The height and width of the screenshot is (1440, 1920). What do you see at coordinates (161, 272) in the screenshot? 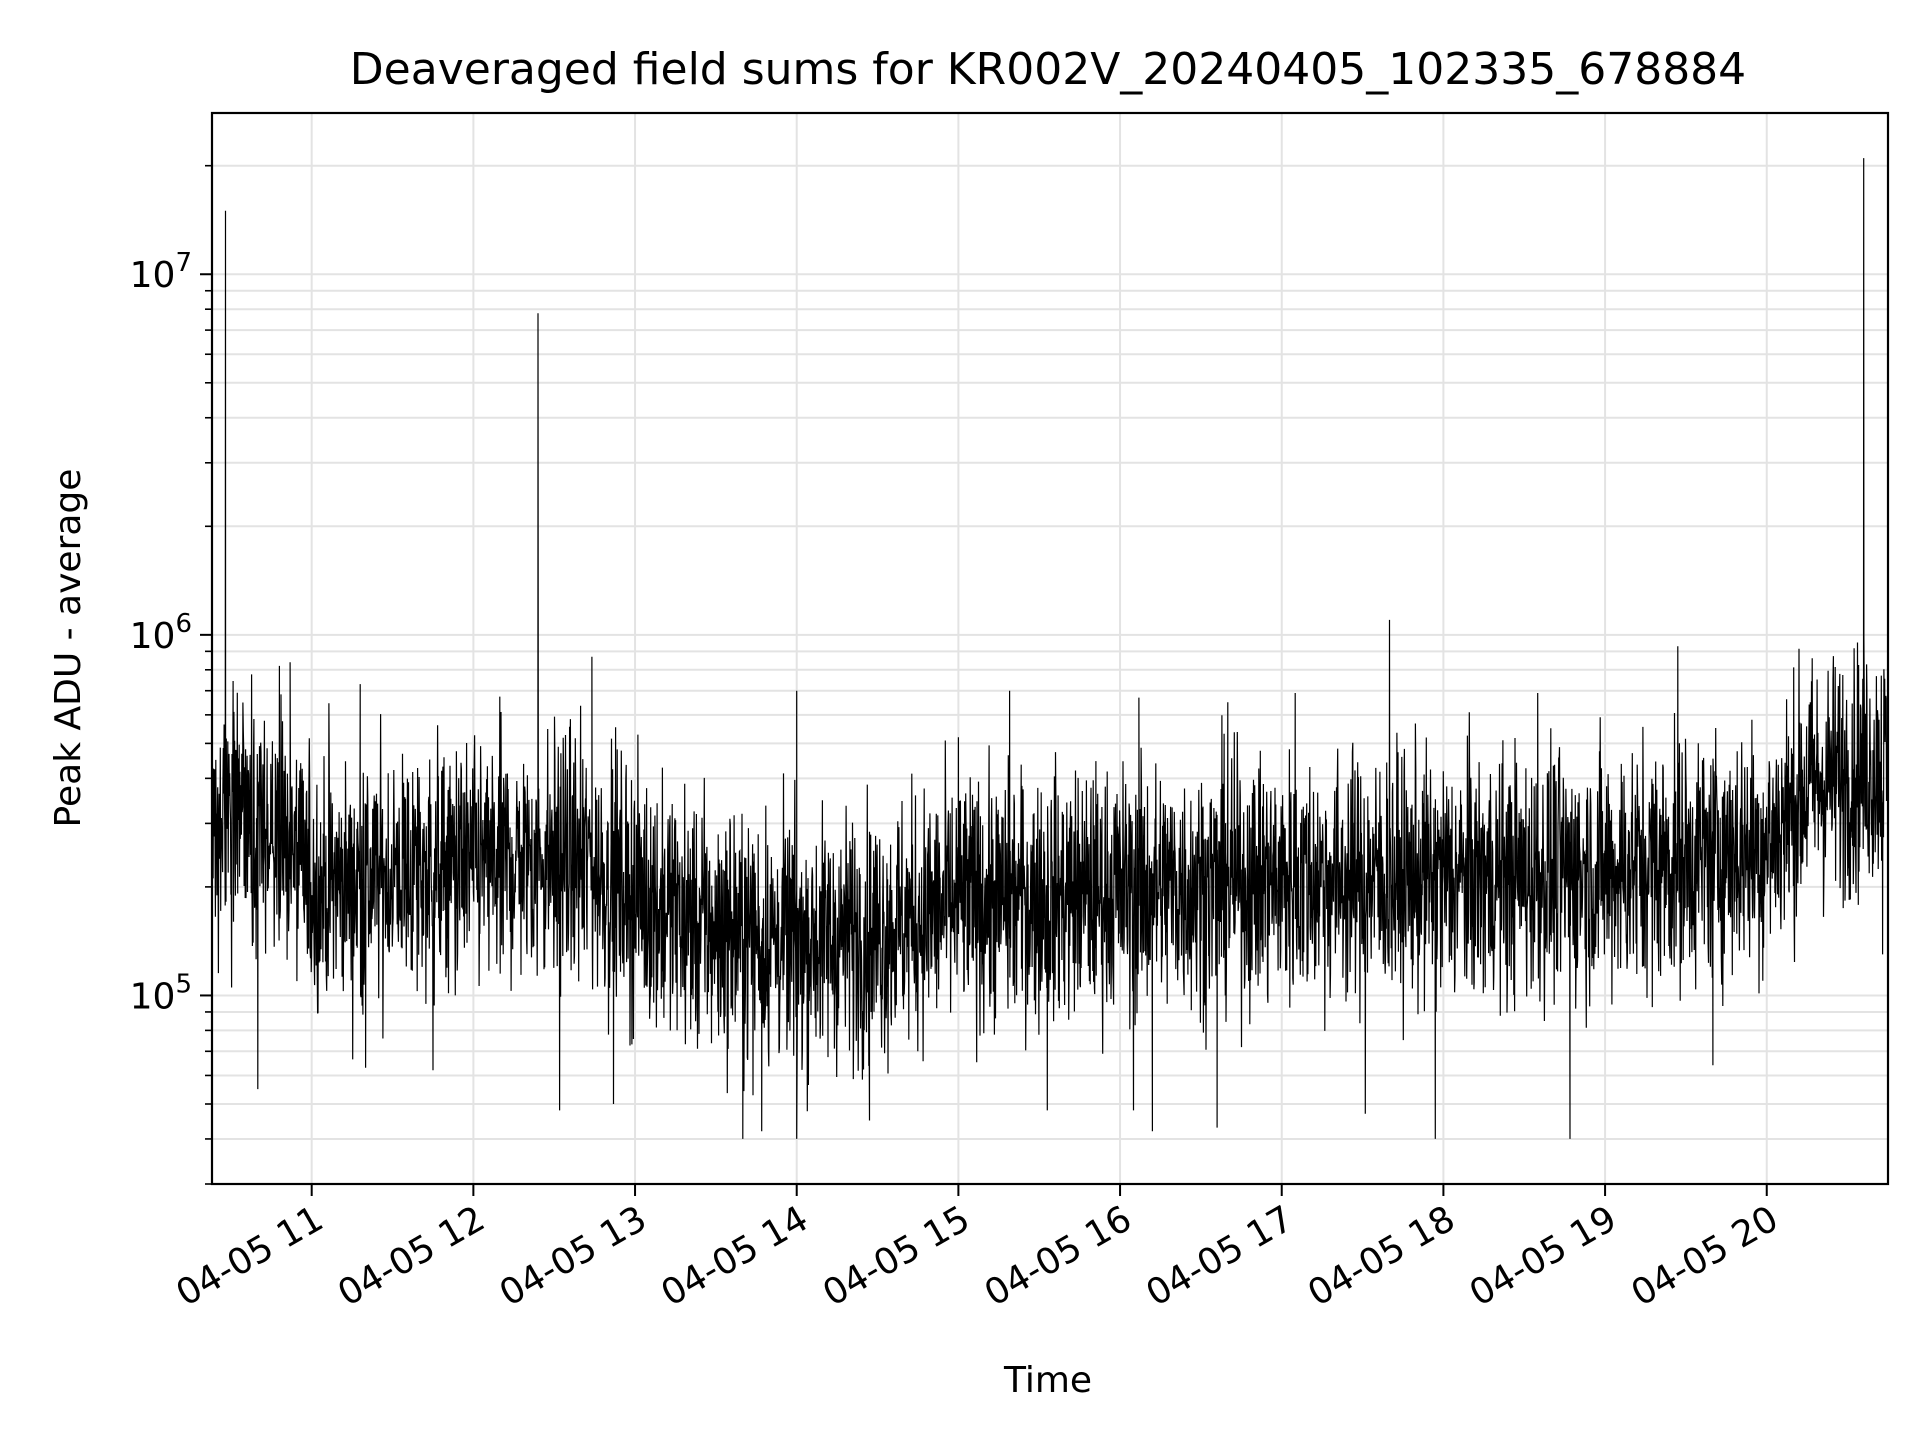
I see `y-tick-label: 10⁷` at bounding box center [161, 272].